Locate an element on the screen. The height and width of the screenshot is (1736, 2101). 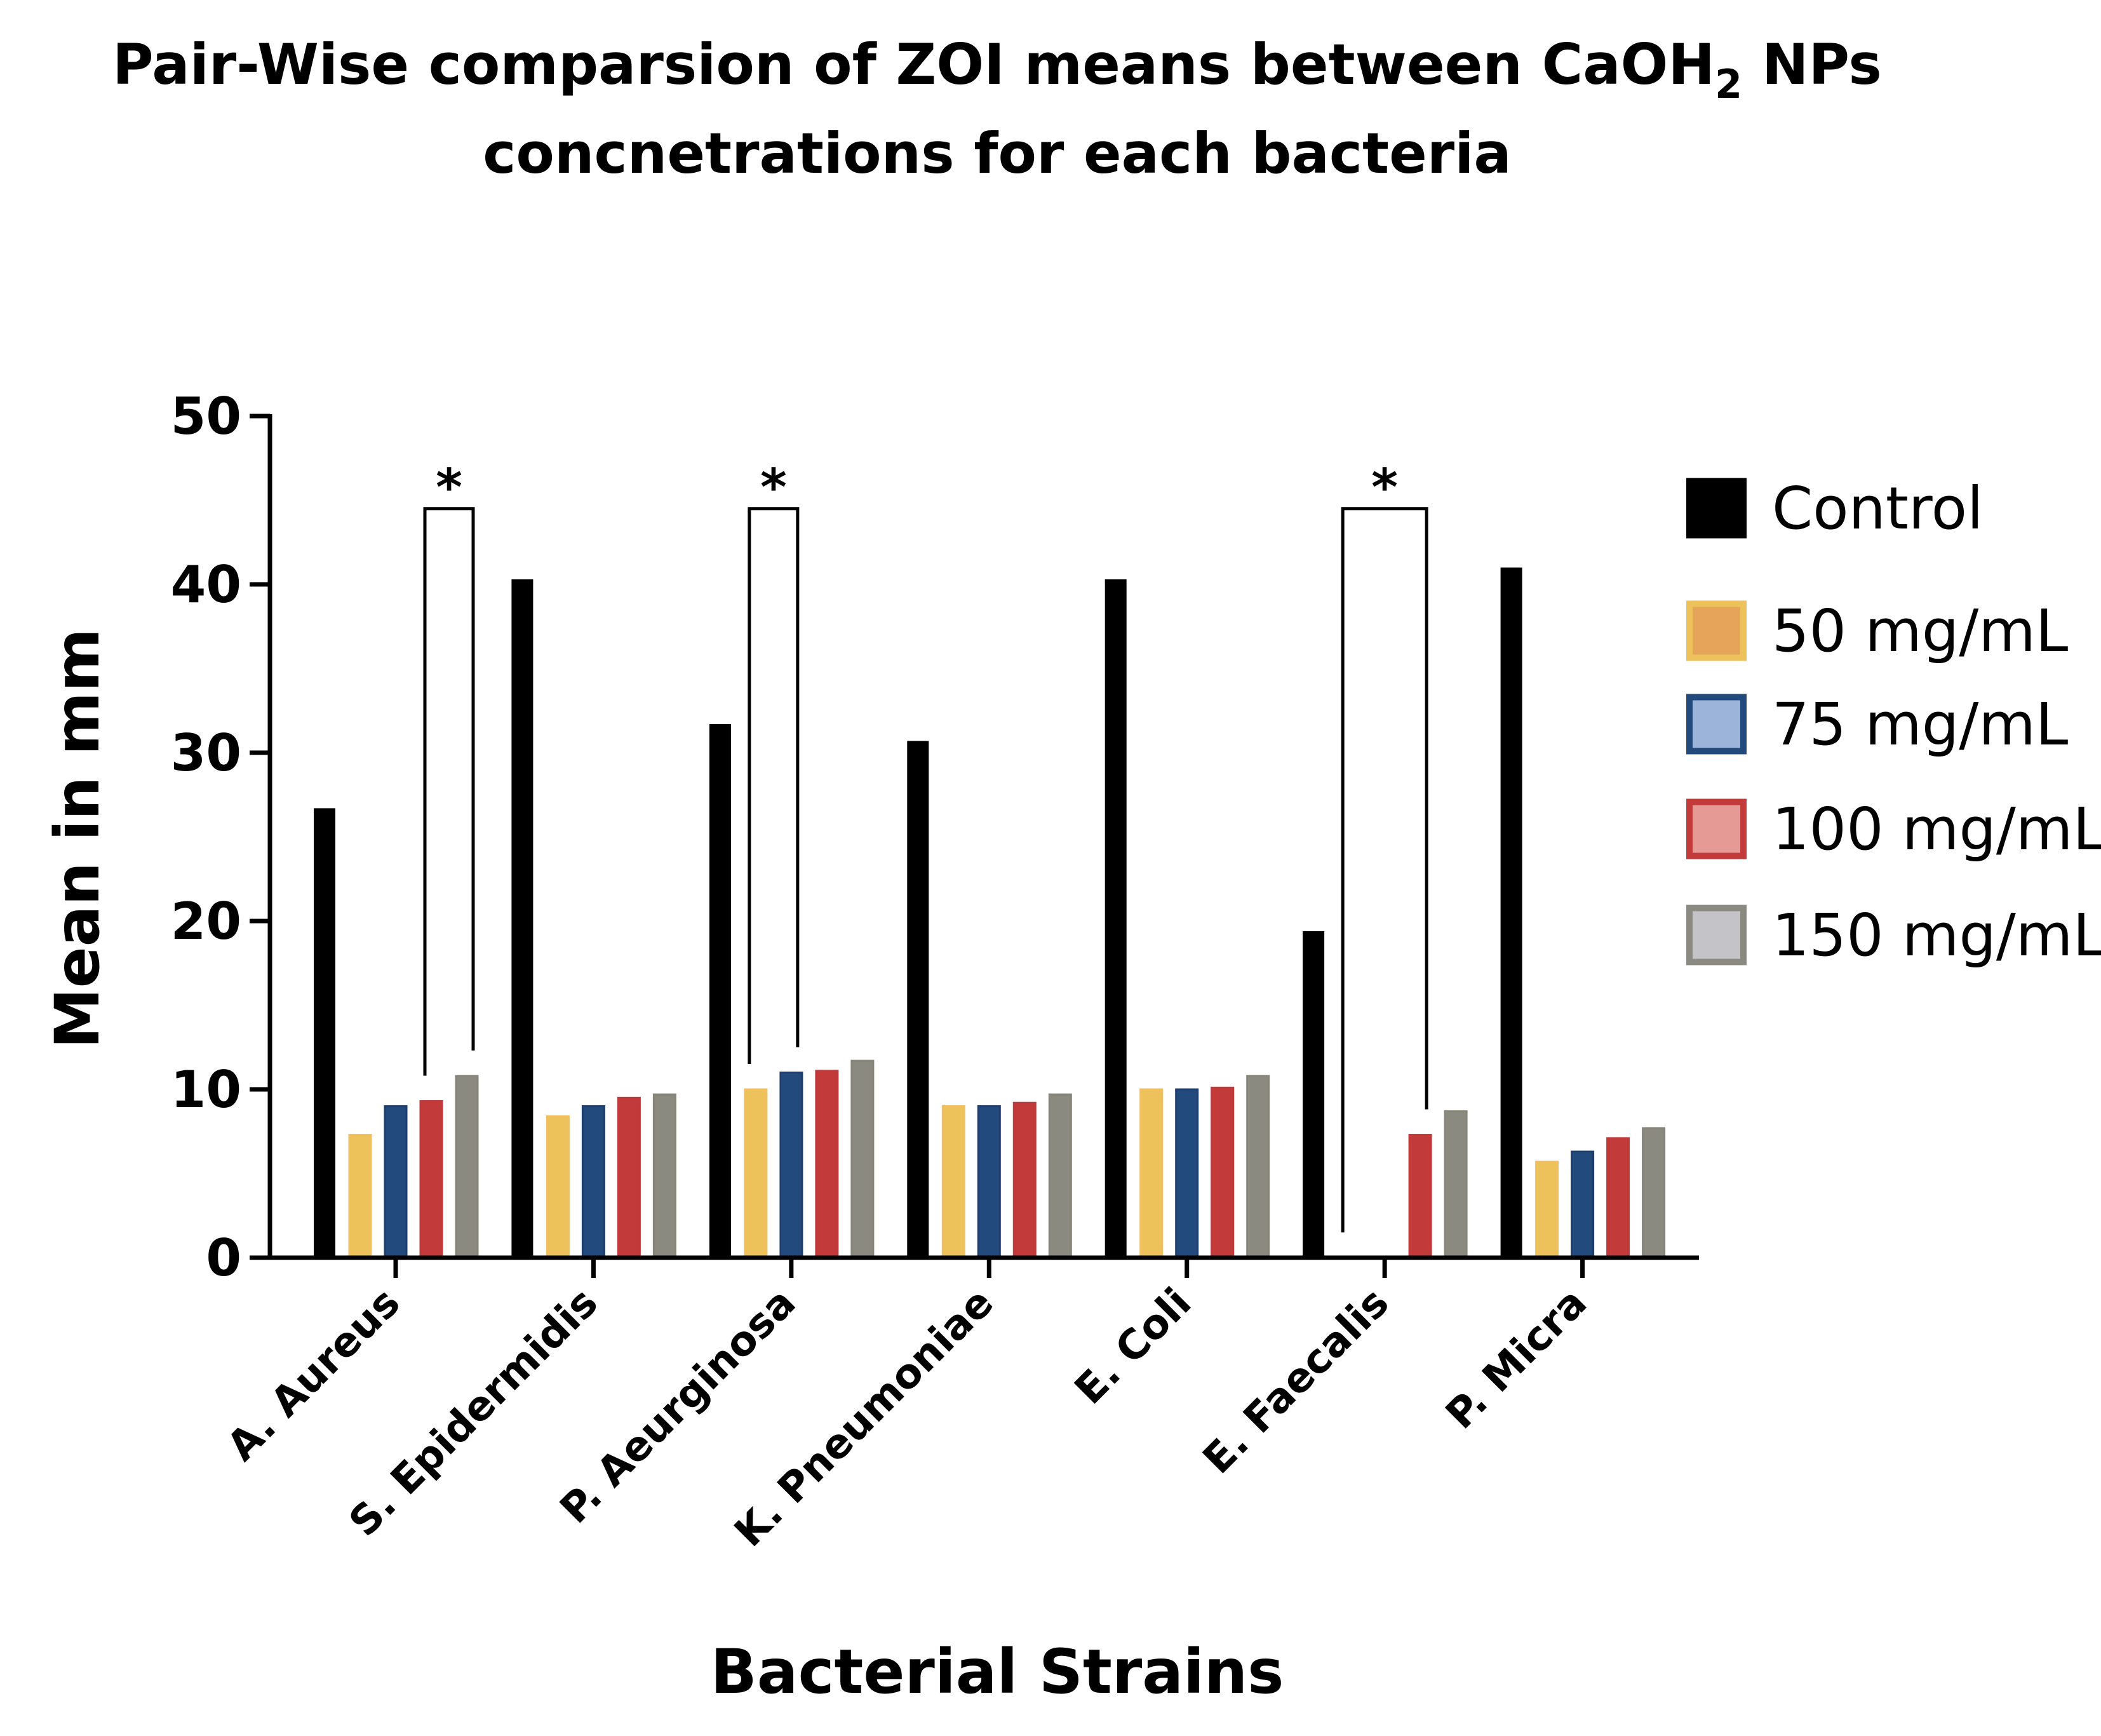
legend-label: 50 mg/mL is located at coordinates (1920, 631).